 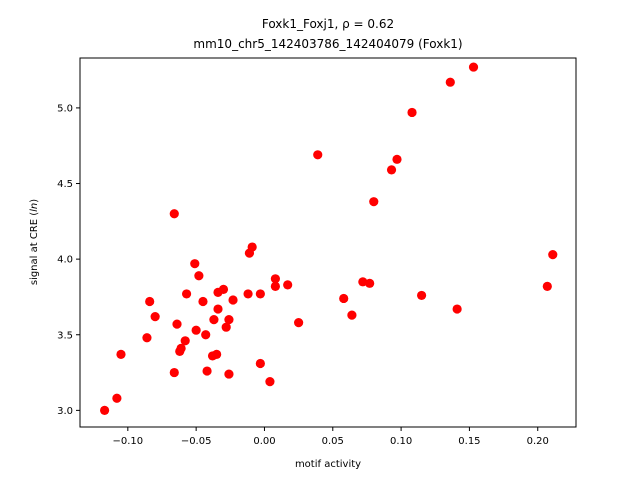 What do you see at coordinates (65, 411) in the screenshot?
I see `y-tick-label: 3.0` at bounding box center [65, 411].